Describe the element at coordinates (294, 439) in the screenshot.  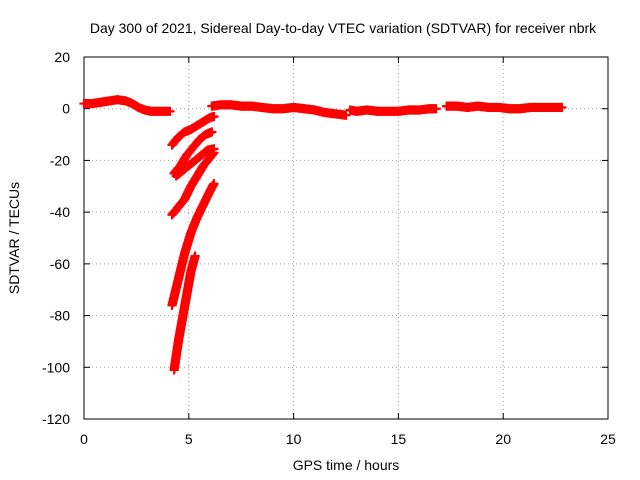
I see `x-tick-label: 10` at that location.